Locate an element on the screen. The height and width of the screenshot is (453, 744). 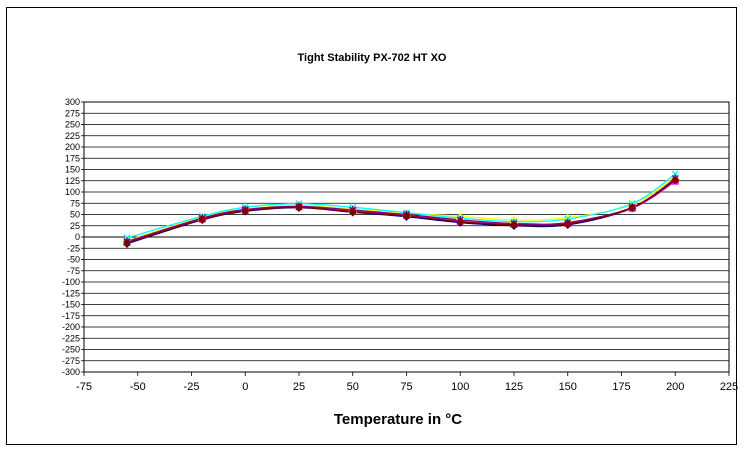
x-tick-label: 0 is located at coordinates (245, 387).